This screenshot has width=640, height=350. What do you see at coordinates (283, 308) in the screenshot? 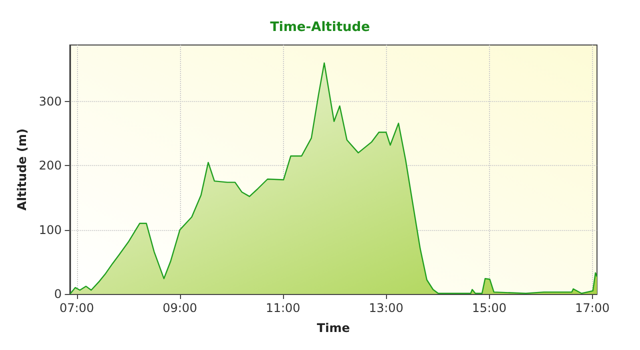
I see `x-tick-label: 11:00` at bounding box center [283, 308].